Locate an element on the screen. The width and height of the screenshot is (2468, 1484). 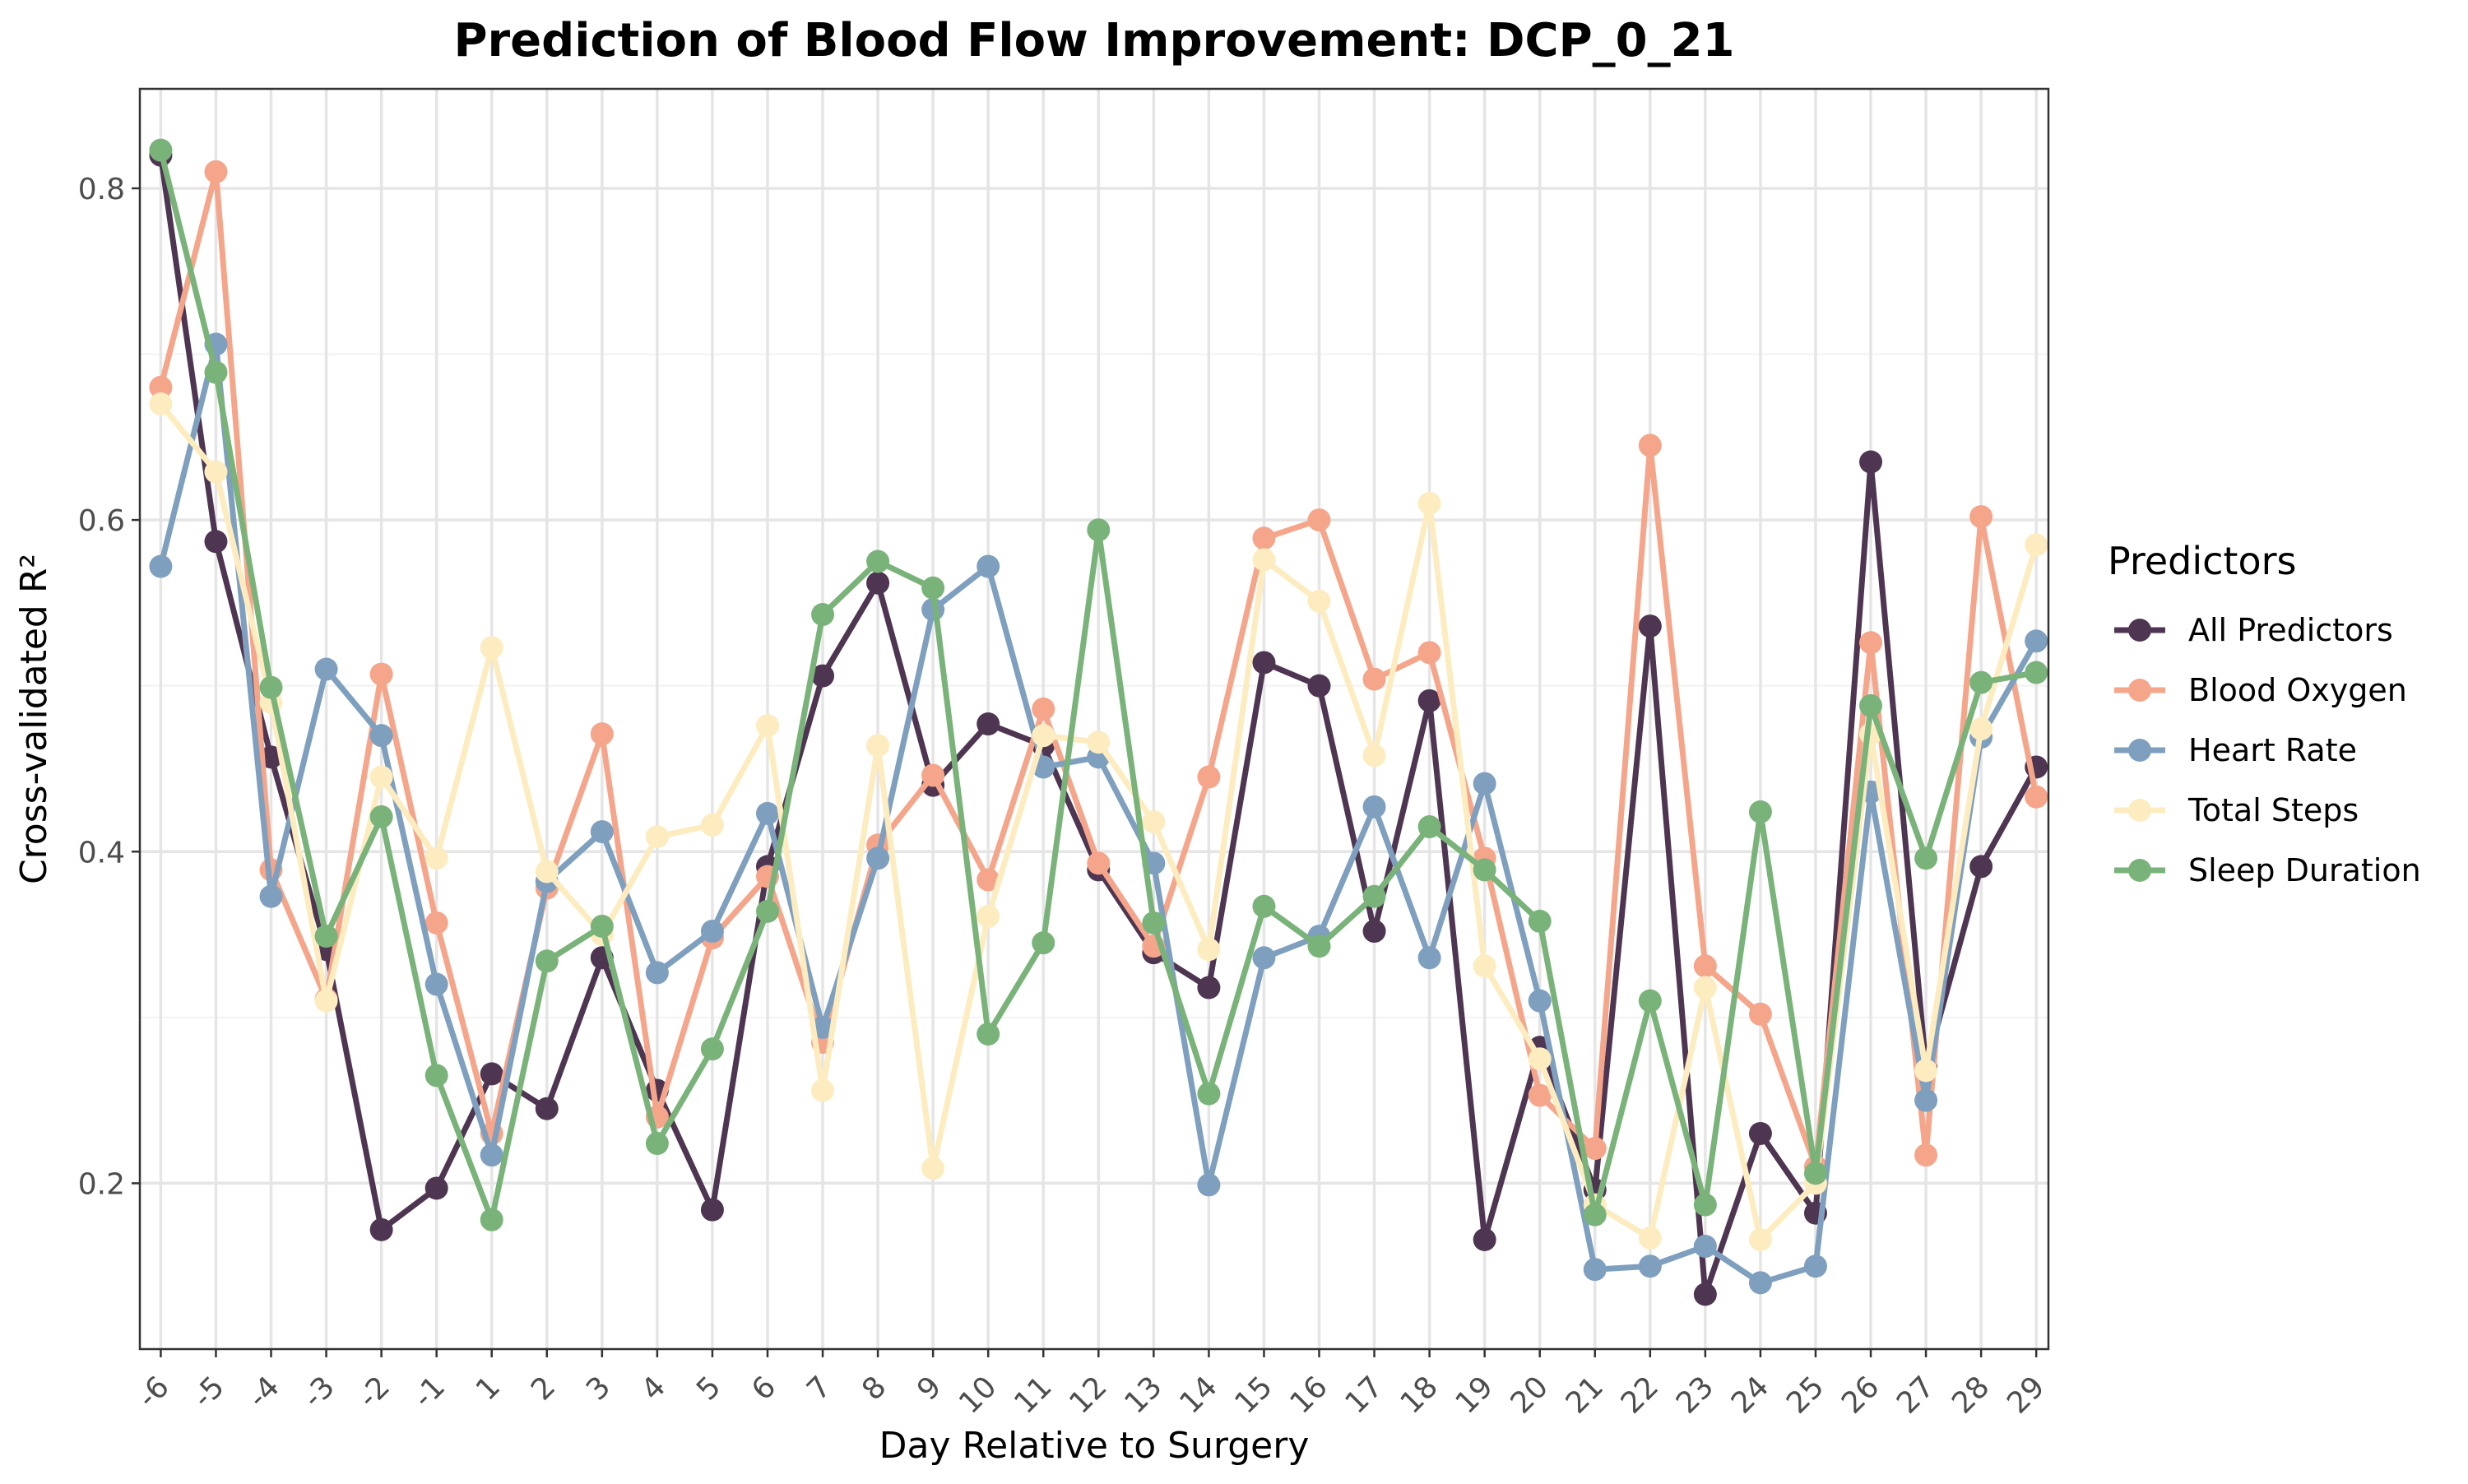
x-tick-label: 6 is located at coordinates (763, 1388).